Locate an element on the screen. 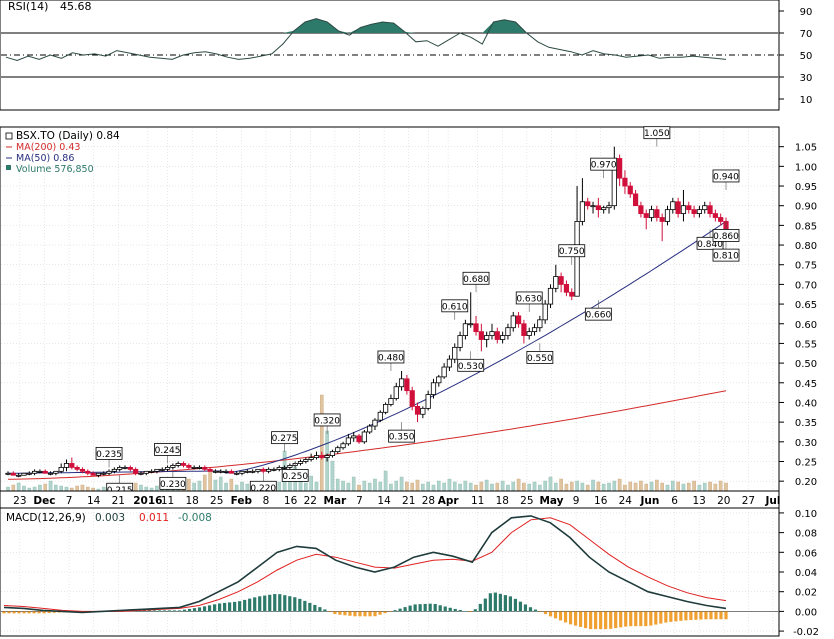  x-tick-label: Jul is located at coordinates (773, 501).